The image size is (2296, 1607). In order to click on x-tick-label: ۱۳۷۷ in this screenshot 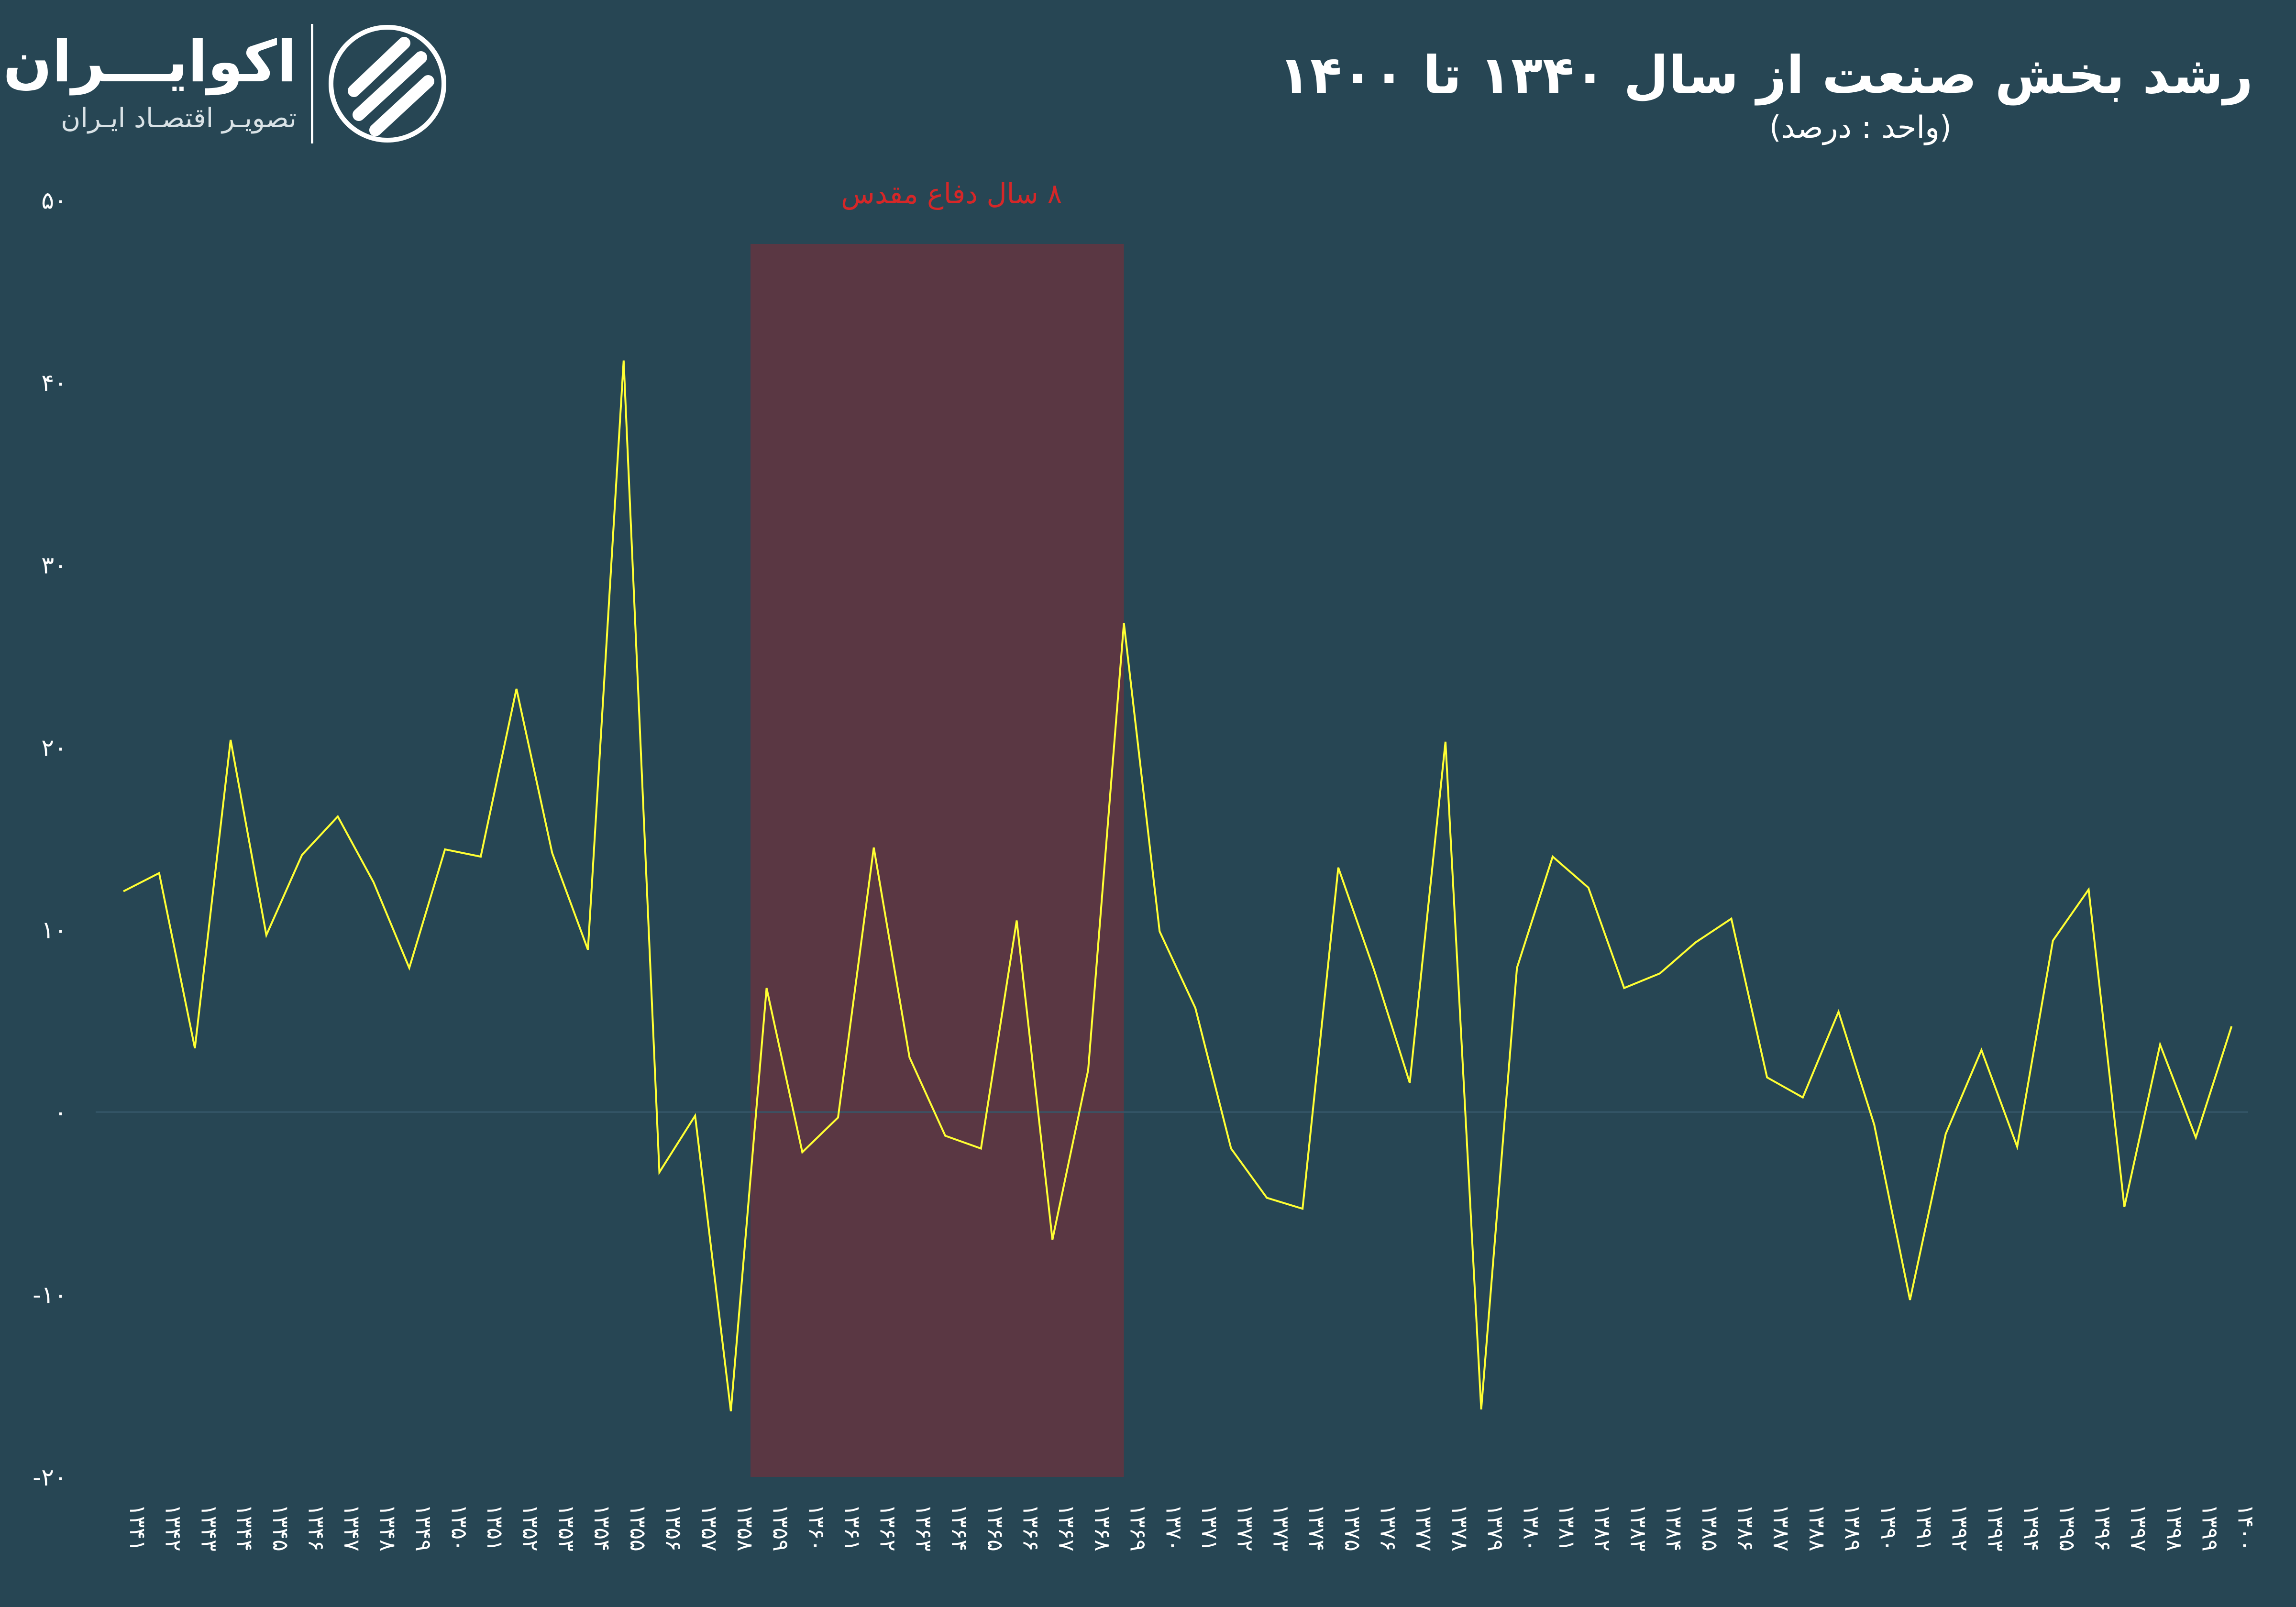, I will do `click(1424, 1528)`.